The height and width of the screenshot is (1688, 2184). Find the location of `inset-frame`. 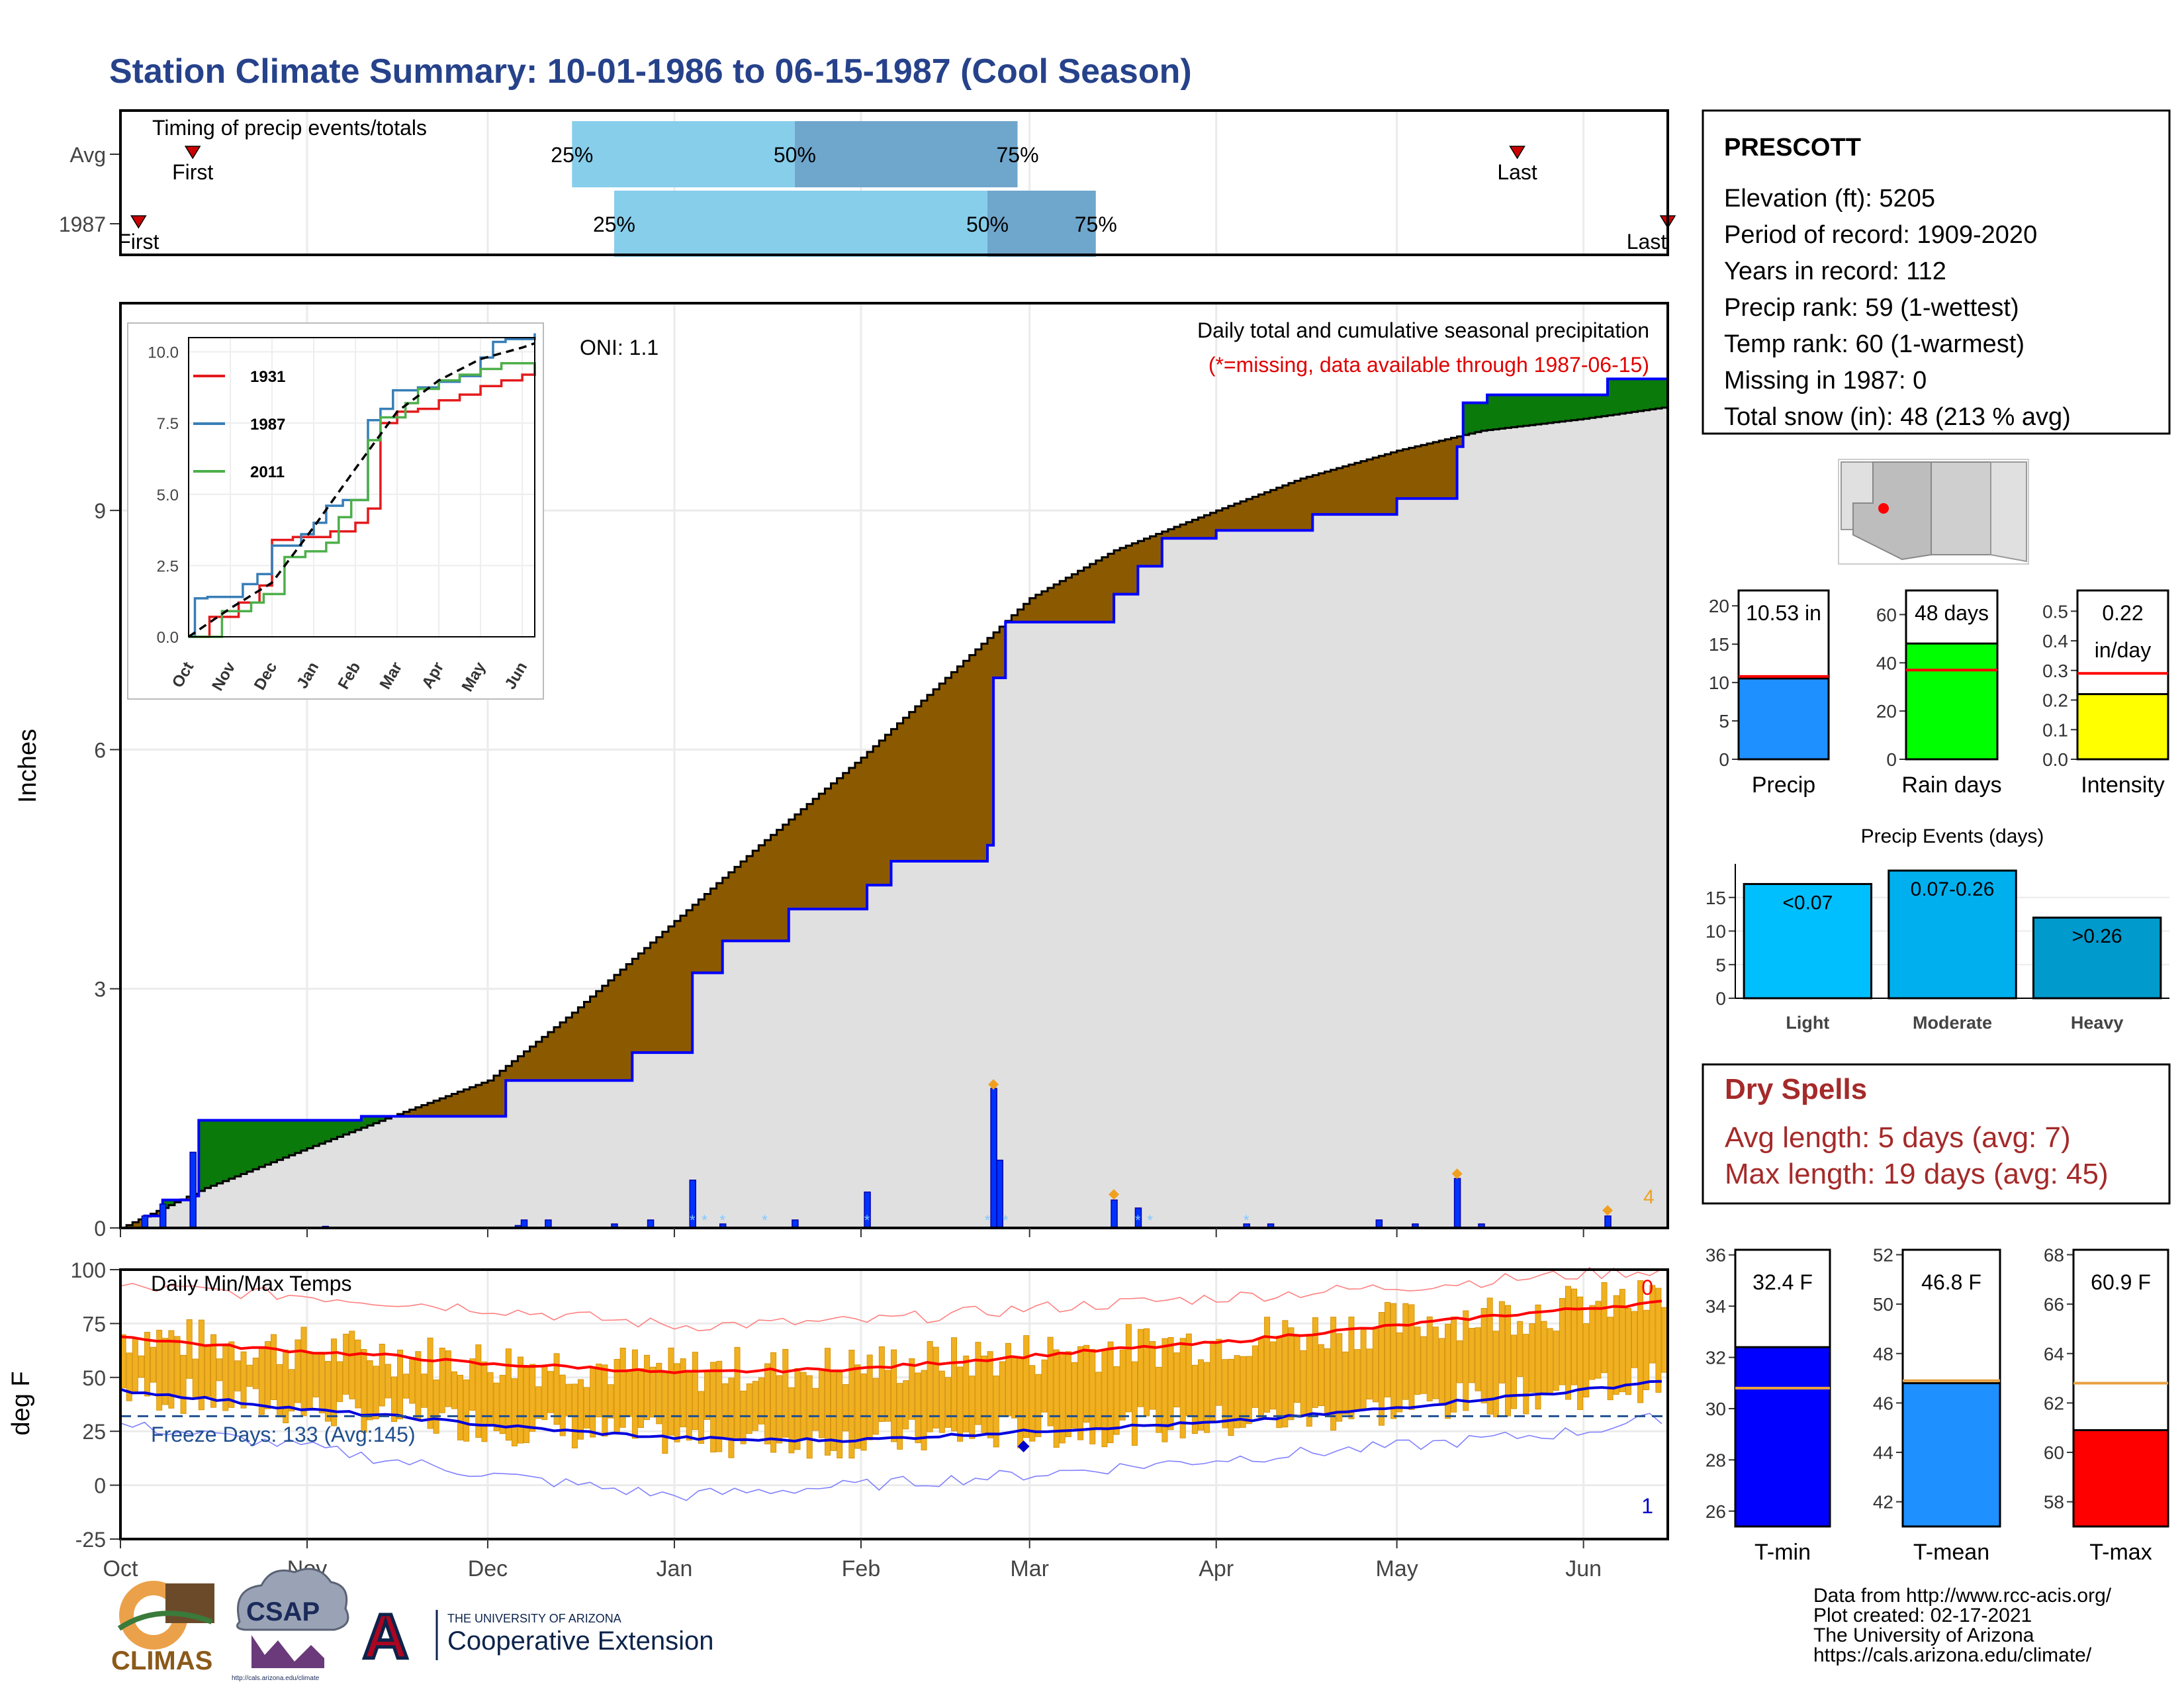

inset-frame is located at coordinates (361, 487).